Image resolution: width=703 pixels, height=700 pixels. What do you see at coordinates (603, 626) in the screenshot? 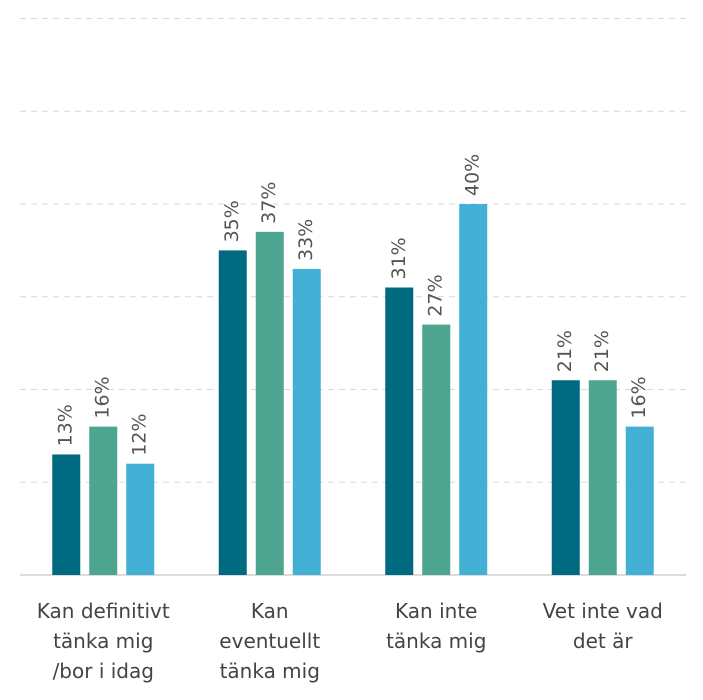
I see `x-tick-label: Vet inte vad det är` at bounding box center [603, 626].